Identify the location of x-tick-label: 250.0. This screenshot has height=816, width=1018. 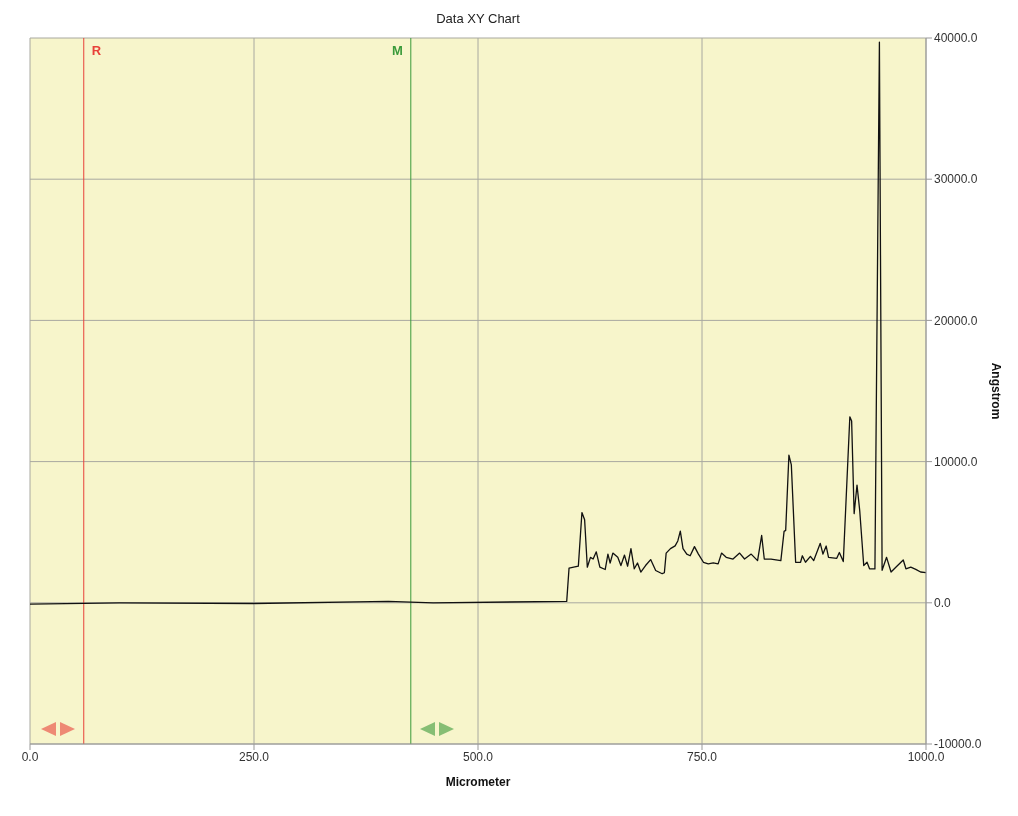
(254, 756).